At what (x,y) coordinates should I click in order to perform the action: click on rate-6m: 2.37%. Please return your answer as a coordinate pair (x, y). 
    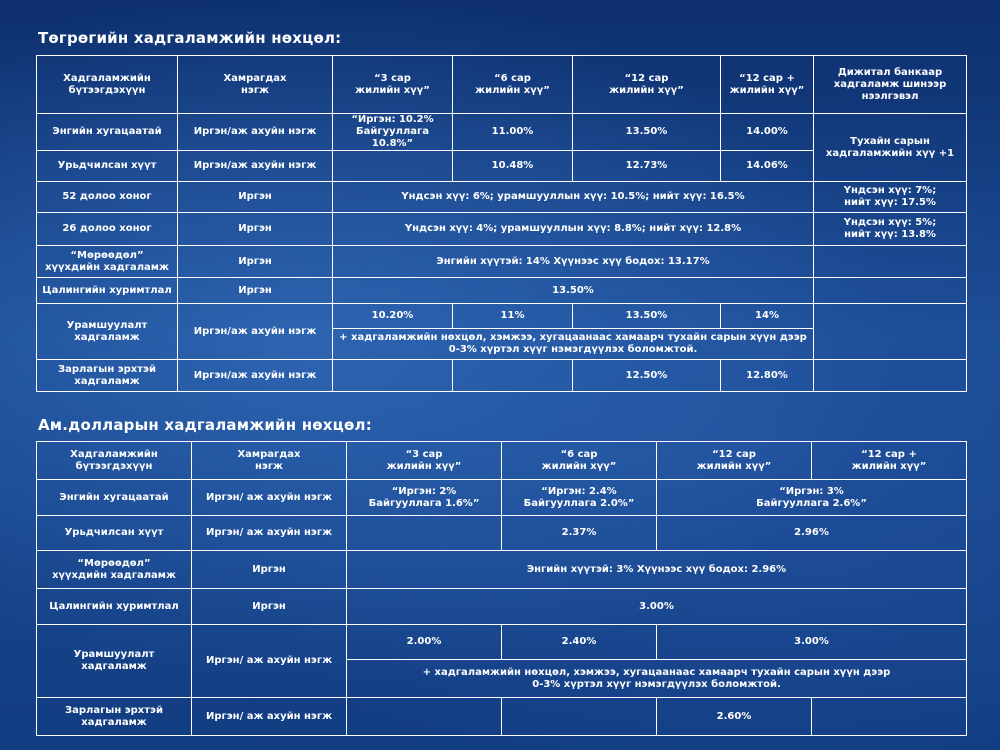
    Looking at the image, I should click on (579, 533).